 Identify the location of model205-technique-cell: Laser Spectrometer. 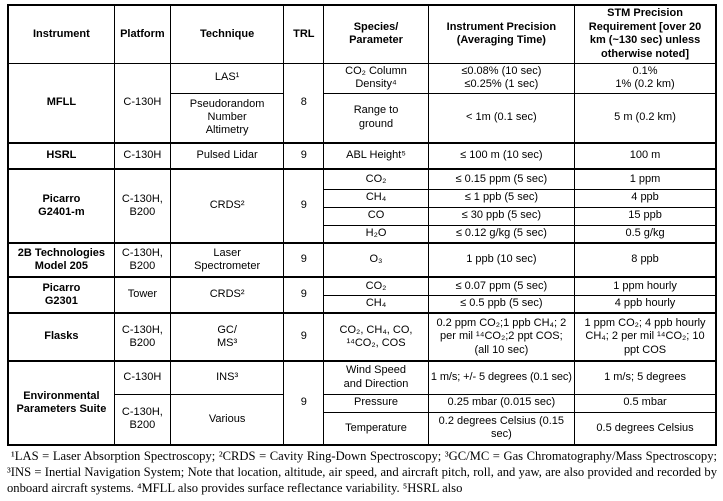
(227, 260).